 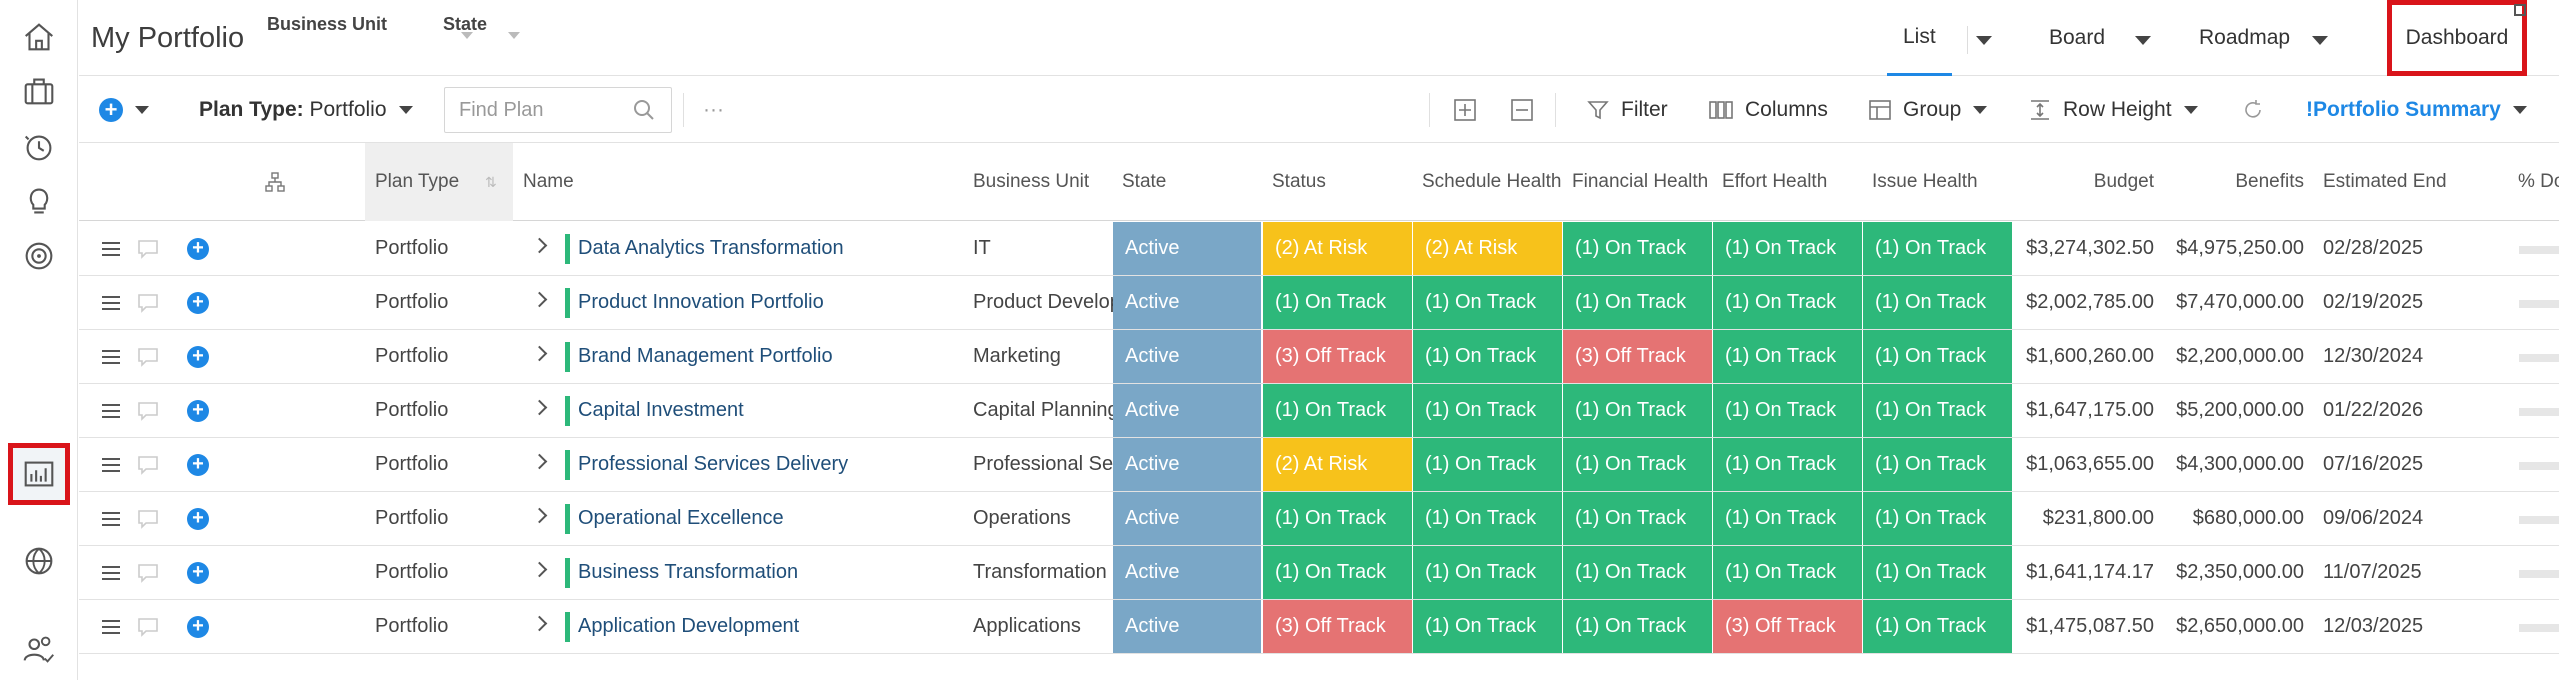 What do you see at coordinates (39, 201) in the screenshot?
I see `ideas-nav-button` at bounding box center [39, 201].